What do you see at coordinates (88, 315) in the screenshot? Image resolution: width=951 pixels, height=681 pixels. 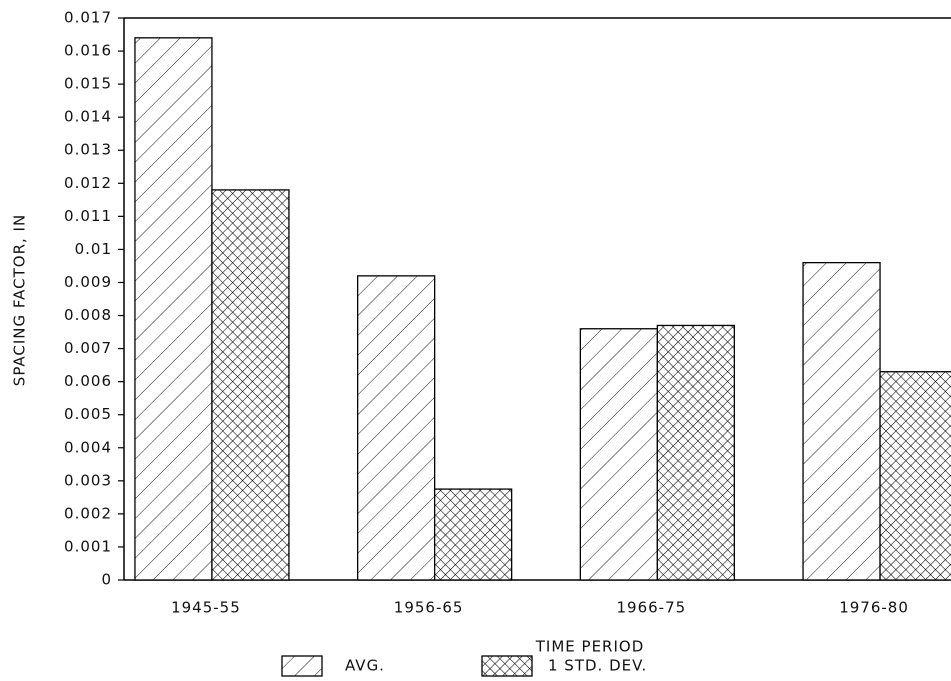 I see `y-tick-label: 0.008` at bounding box center [88, 315].